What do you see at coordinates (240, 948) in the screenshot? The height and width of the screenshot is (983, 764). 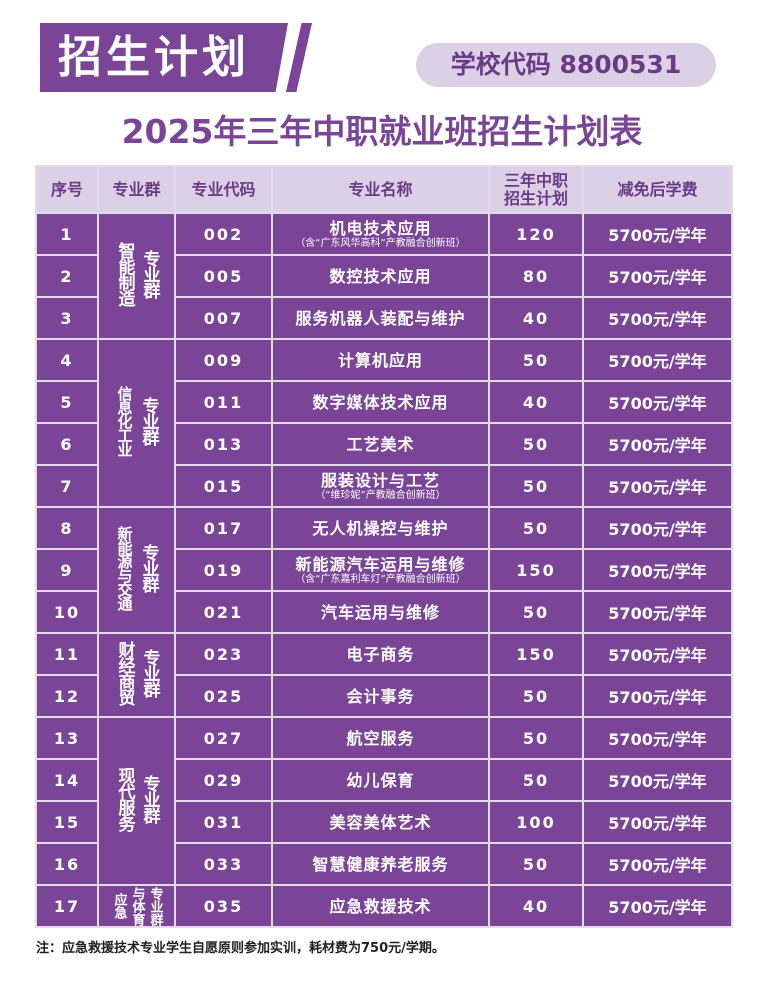 I see `footnote: 注：应急救援技术专业学生自愿原则参加实训，耗材费为750元/学期。` at bounding box center [240, 948].